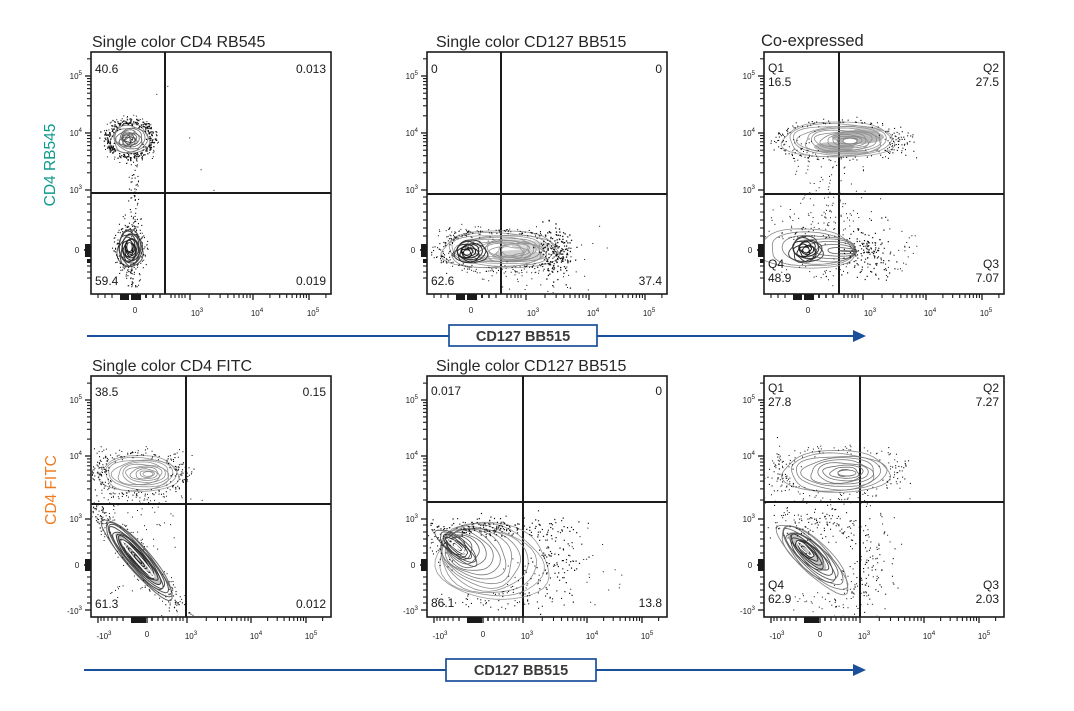 The height and width of the screenshot is (711, 1074). What do you see at coordinates (443, 603) in the screenshot?
I see `svg-text: 86.1` at bounding box center [443, 603].